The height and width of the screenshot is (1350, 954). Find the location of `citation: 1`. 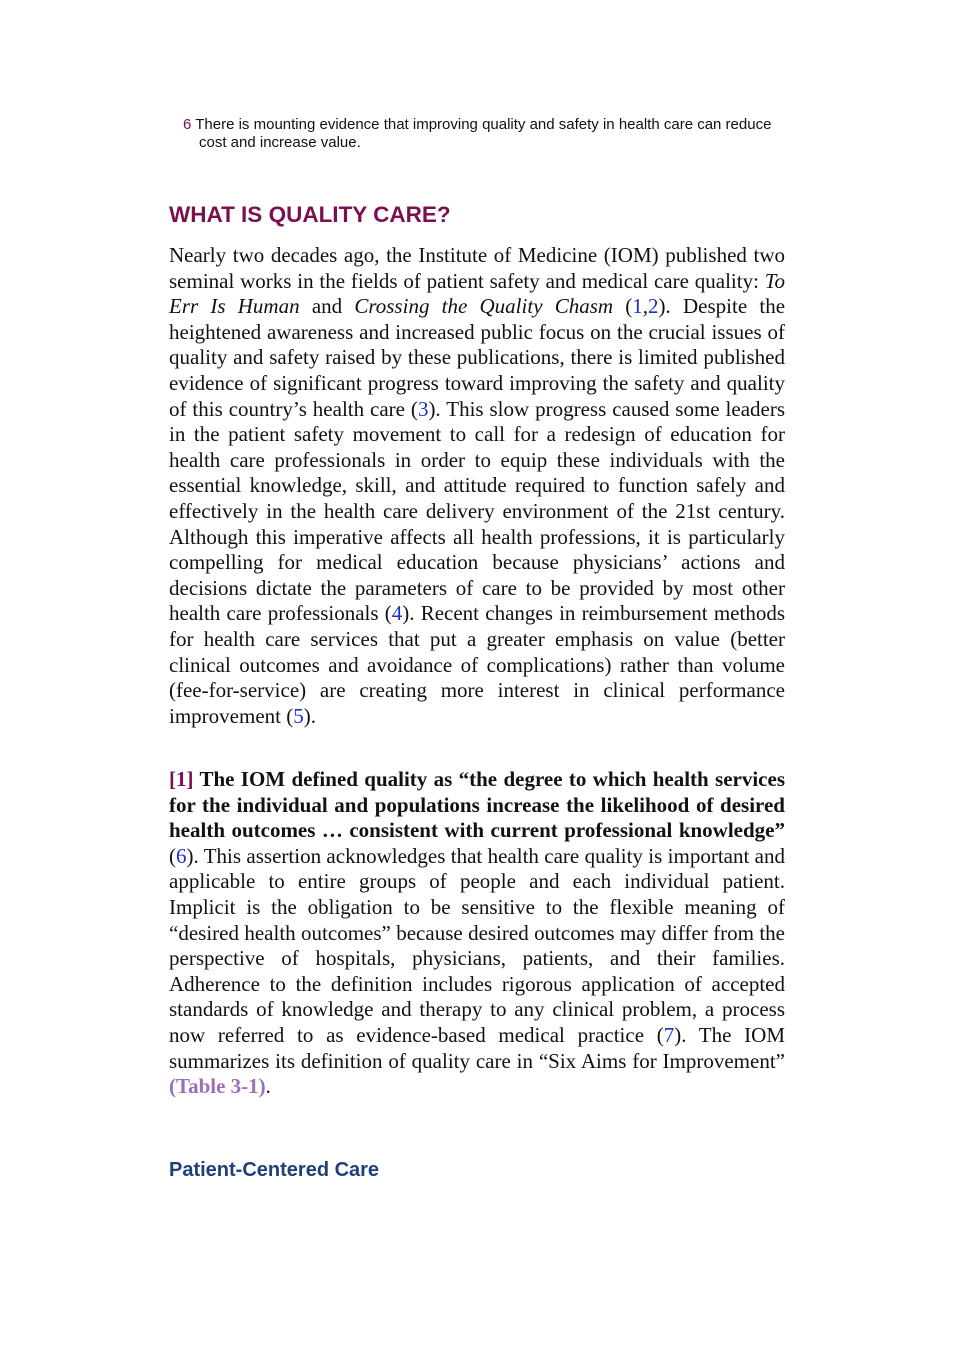

citation: 1 is located at coordinates (637, 306).